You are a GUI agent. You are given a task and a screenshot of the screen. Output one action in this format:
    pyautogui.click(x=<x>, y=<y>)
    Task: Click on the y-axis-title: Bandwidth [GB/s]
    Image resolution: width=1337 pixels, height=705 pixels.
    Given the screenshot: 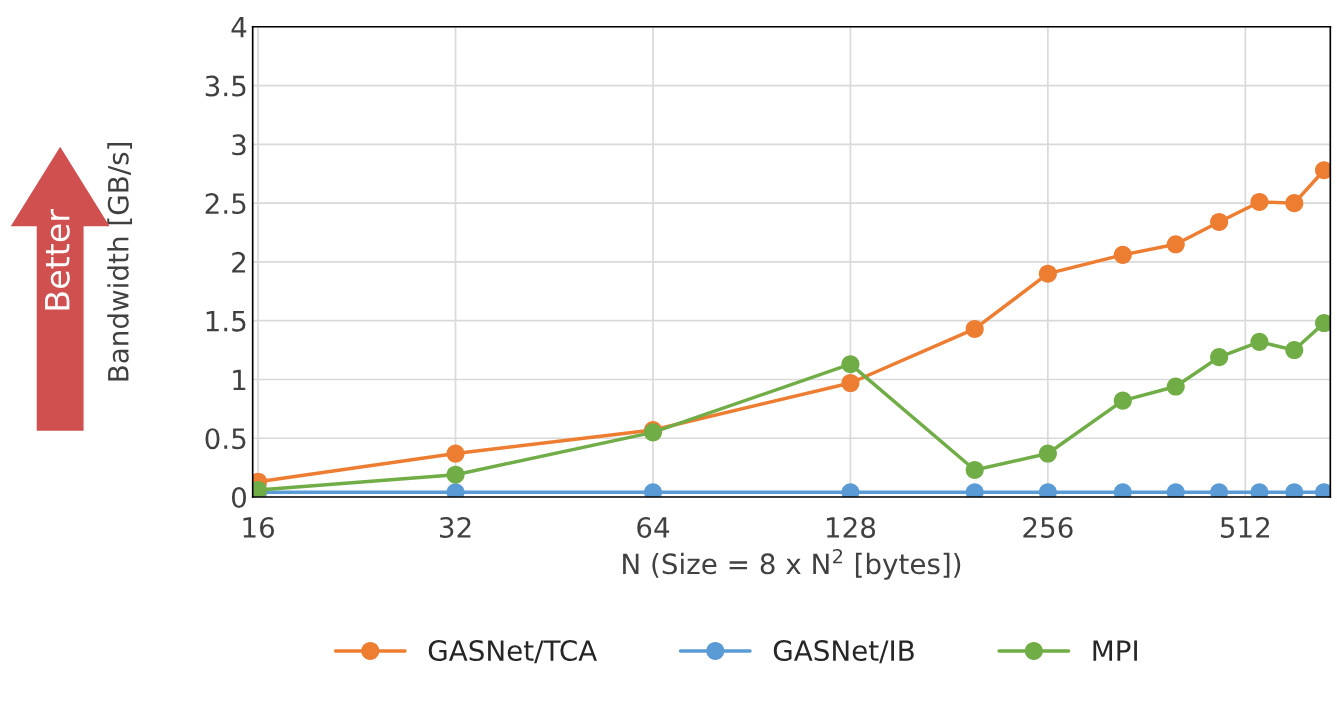 What is the action you would take?
    pyautogui.click(x=120, y=261)
    